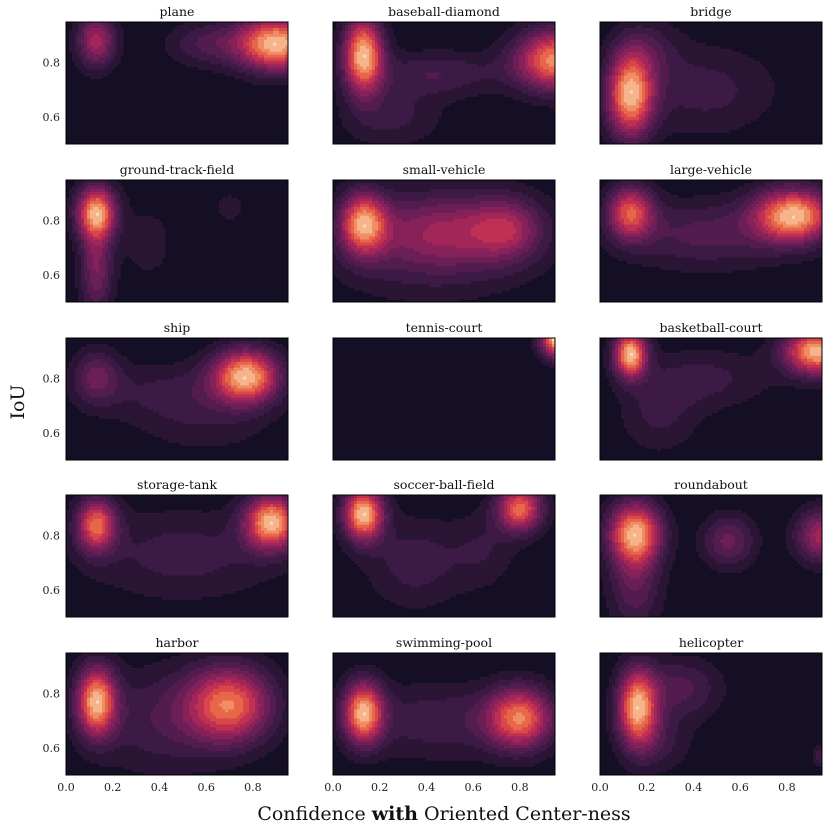  What do you see at coordinates (314, 814) in the screenshot?
I see `x-axis-label-part-1: Confidence` at bounding box center [314, 814].